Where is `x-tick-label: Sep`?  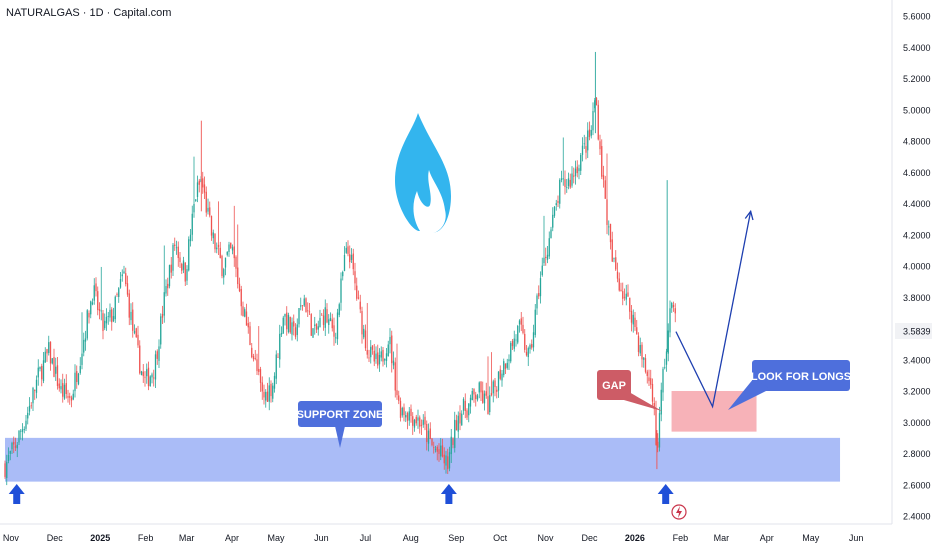 x-tick-label: Sep is located at coordinates (456, 538).